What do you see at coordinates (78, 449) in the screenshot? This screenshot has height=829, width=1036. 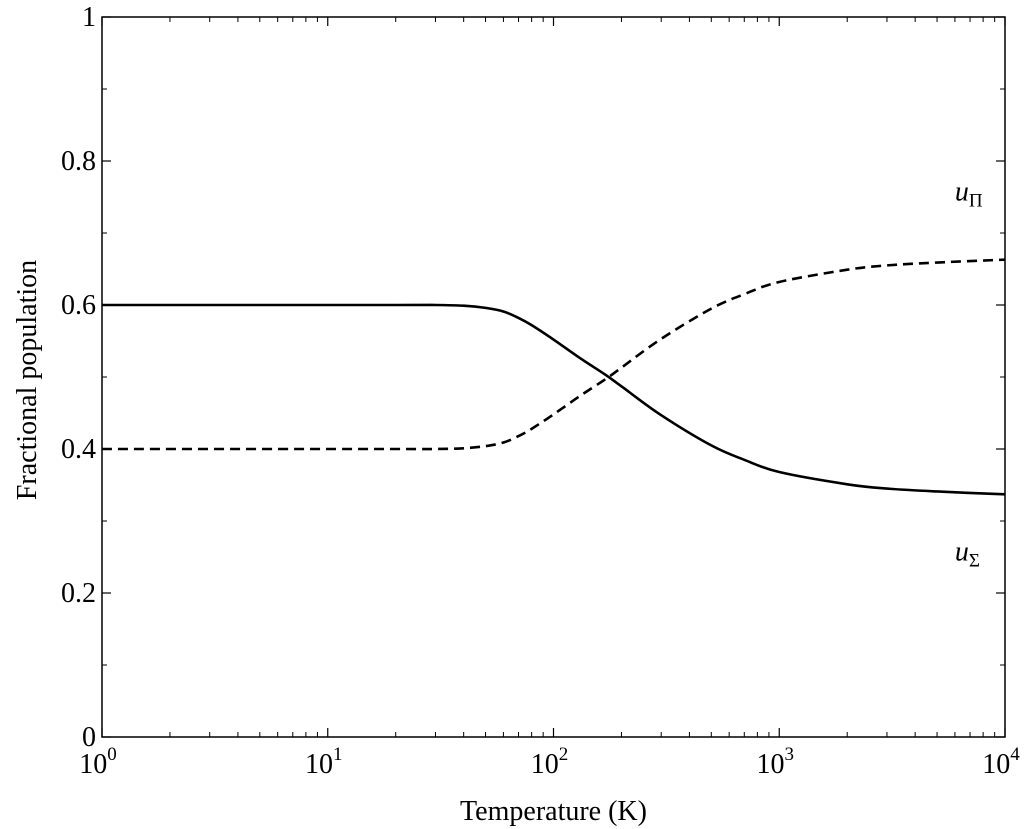 I see `y-tick-label: 0.4` at bounding box center [78, 449].